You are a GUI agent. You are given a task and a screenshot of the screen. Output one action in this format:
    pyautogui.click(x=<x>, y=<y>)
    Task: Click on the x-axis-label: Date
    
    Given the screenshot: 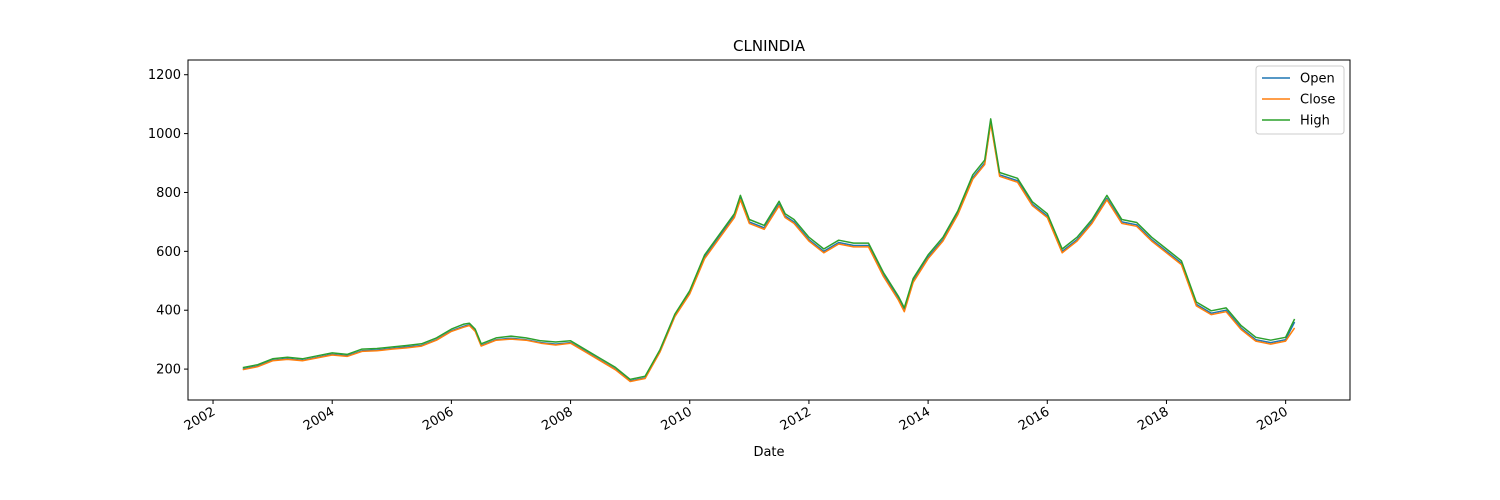 What is the action you would take?
    pyautogui.click(x=768, y=452)
    